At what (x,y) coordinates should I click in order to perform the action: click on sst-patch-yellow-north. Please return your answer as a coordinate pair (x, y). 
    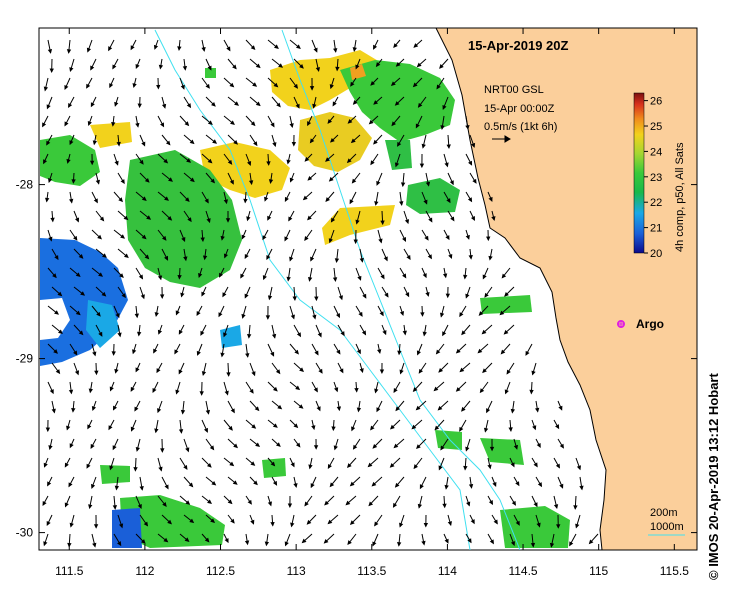
    Looking at the image, I should click on (325, 80).